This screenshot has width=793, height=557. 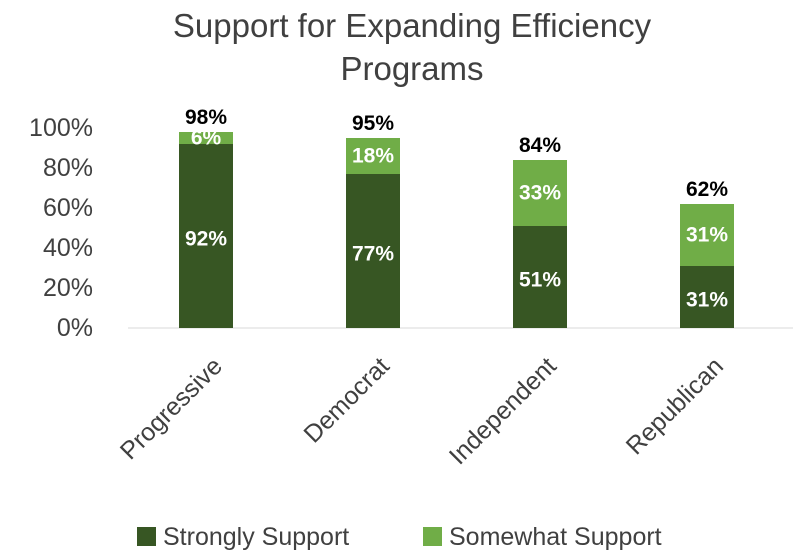 What do you see at coordinates (412, 25) in the screenshot?
I see `chart-title-line-1: Support for Expanding Efficiency` at bounding box center [412, 25].